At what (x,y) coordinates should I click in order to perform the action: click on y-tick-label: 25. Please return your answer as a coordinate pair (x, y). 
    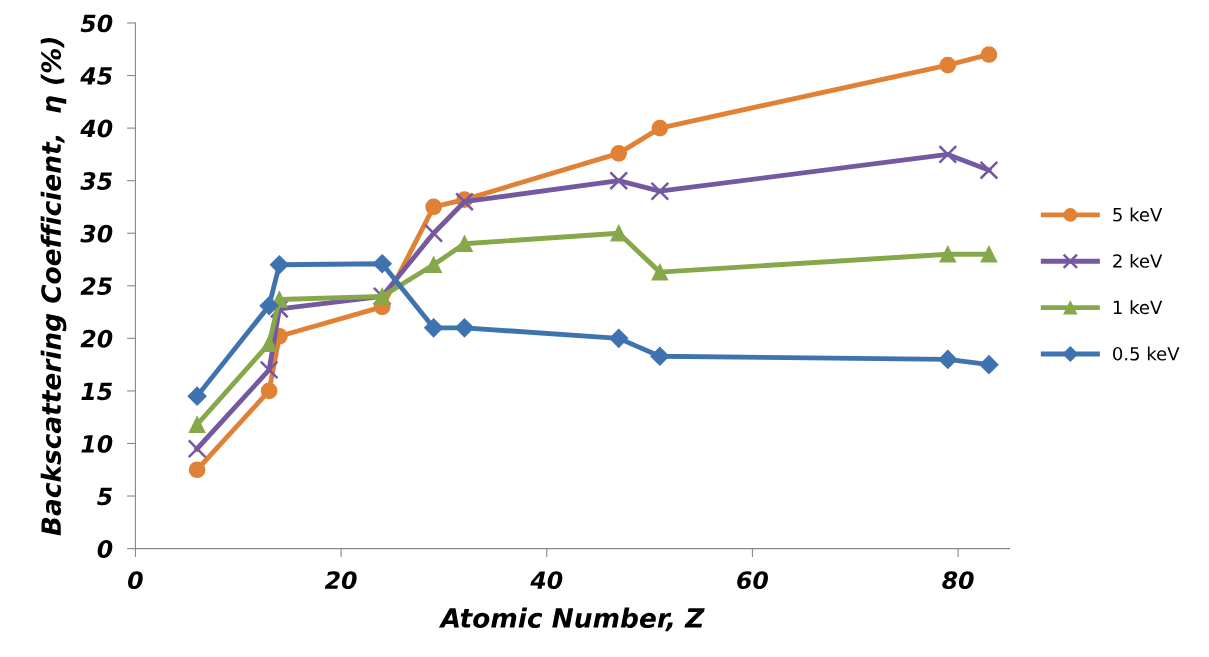
    Looking at the image, I should click on (96, 286).